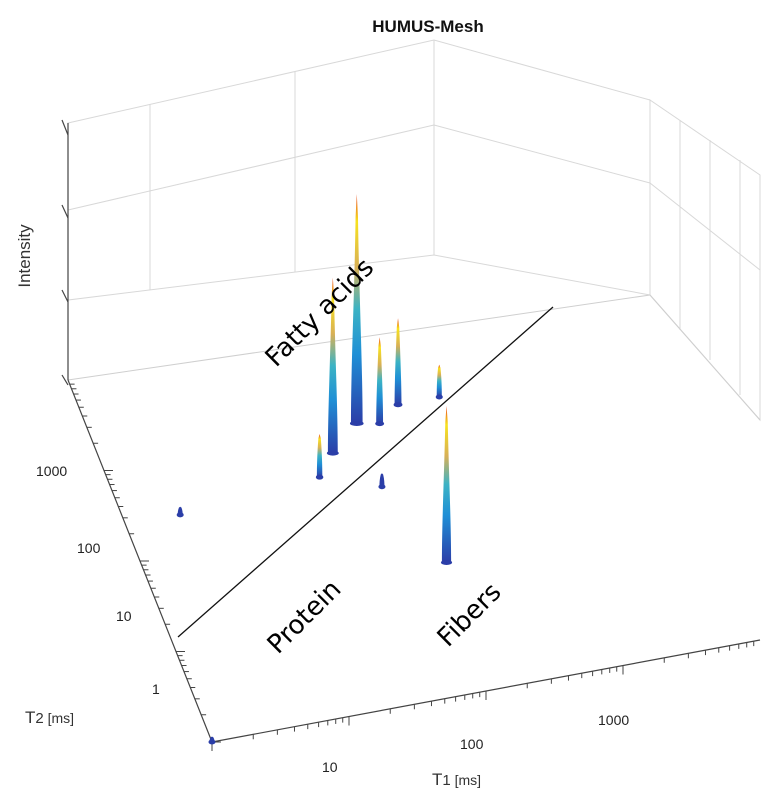  Describe the element at coordinates (705, 260) in the screenshot. I see `side-wall` at that location.